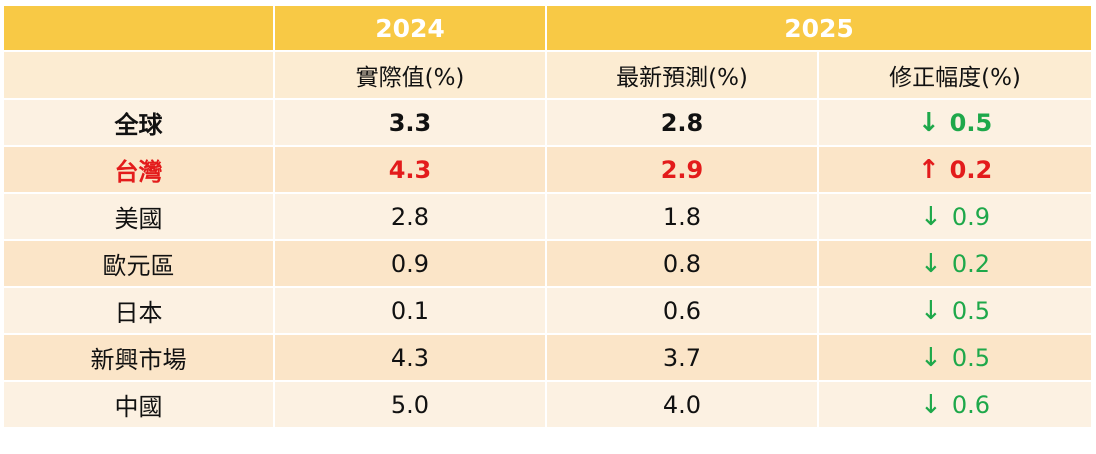 The width and height of the screenshot is (1096, 454). I want to click on column-header-row: 實際值(%) 最新預測(%) 修正幅度(%), so click(547, 75).